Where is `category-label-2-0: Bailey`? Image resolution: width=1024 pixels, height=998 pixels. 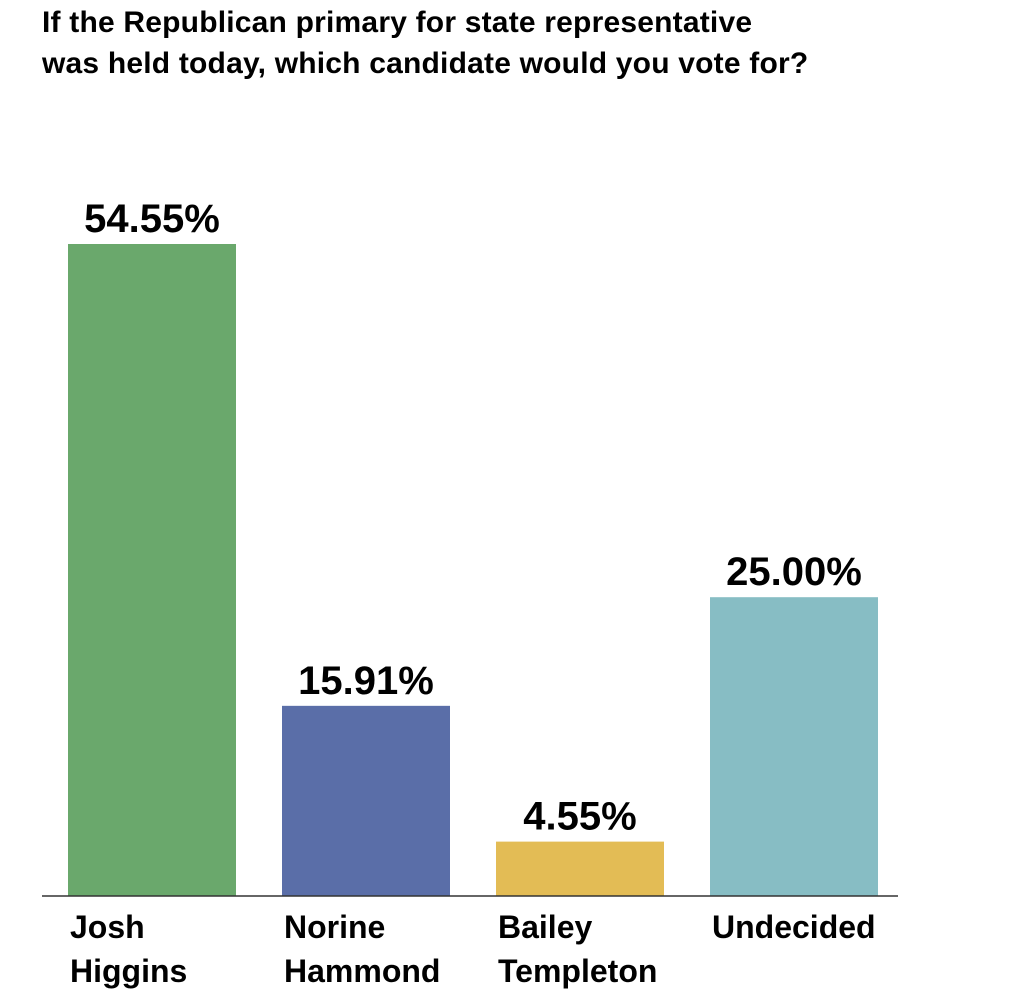 category-label-2-0: Bailey is located at coordinates (545, 927).